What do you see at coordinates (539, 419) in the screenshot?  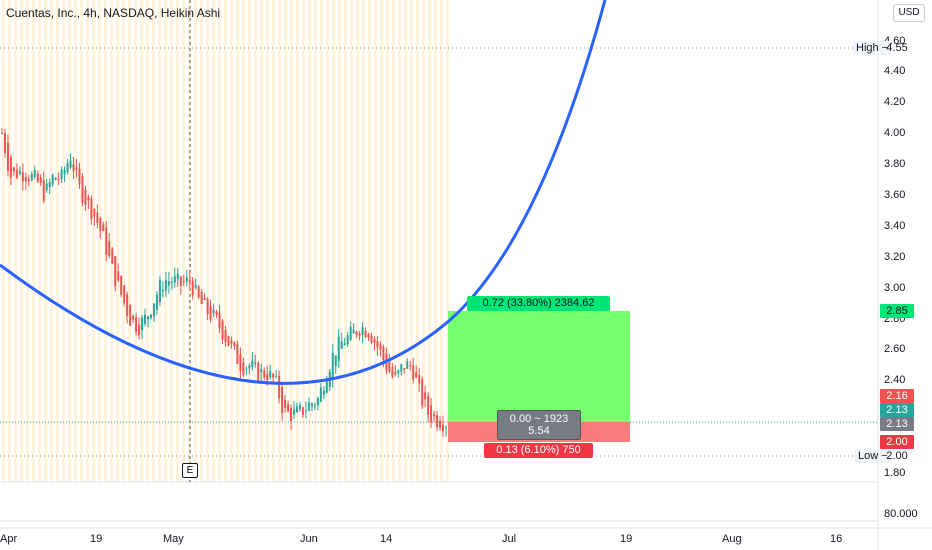 I see `position-qty: 0.00 ~ 1923` at bounding box center [539, 419].